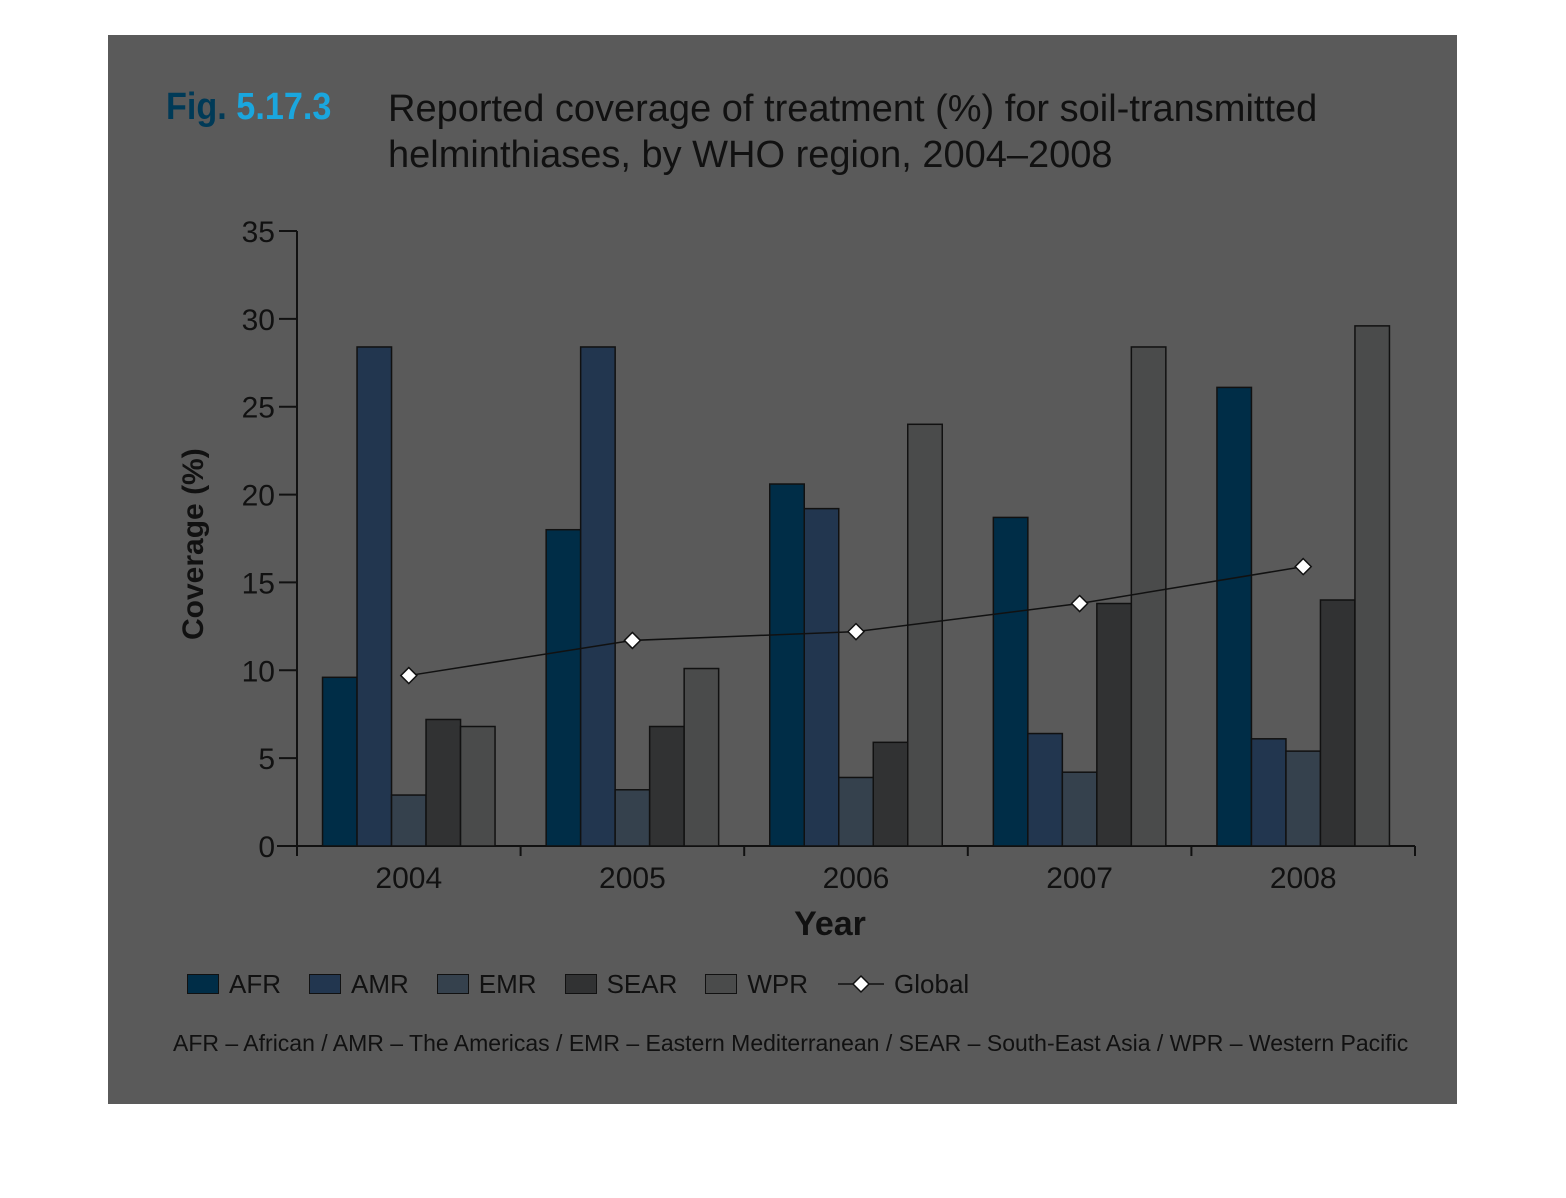 The height and width of the screenshot is (1198, 1566). Describe the element at coordinates (258, 671) in the screenshot. I see `y-tick-label: 10` at that location.